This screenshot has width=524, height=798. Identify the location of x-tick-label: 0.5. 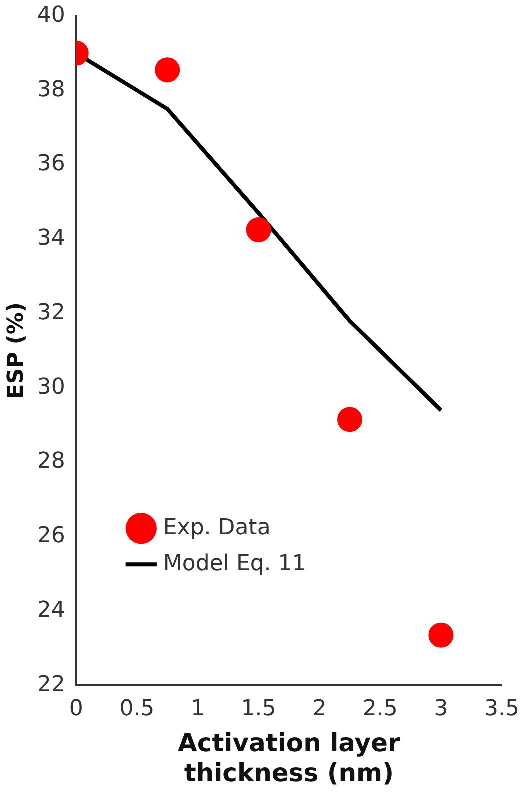
(137, 709).